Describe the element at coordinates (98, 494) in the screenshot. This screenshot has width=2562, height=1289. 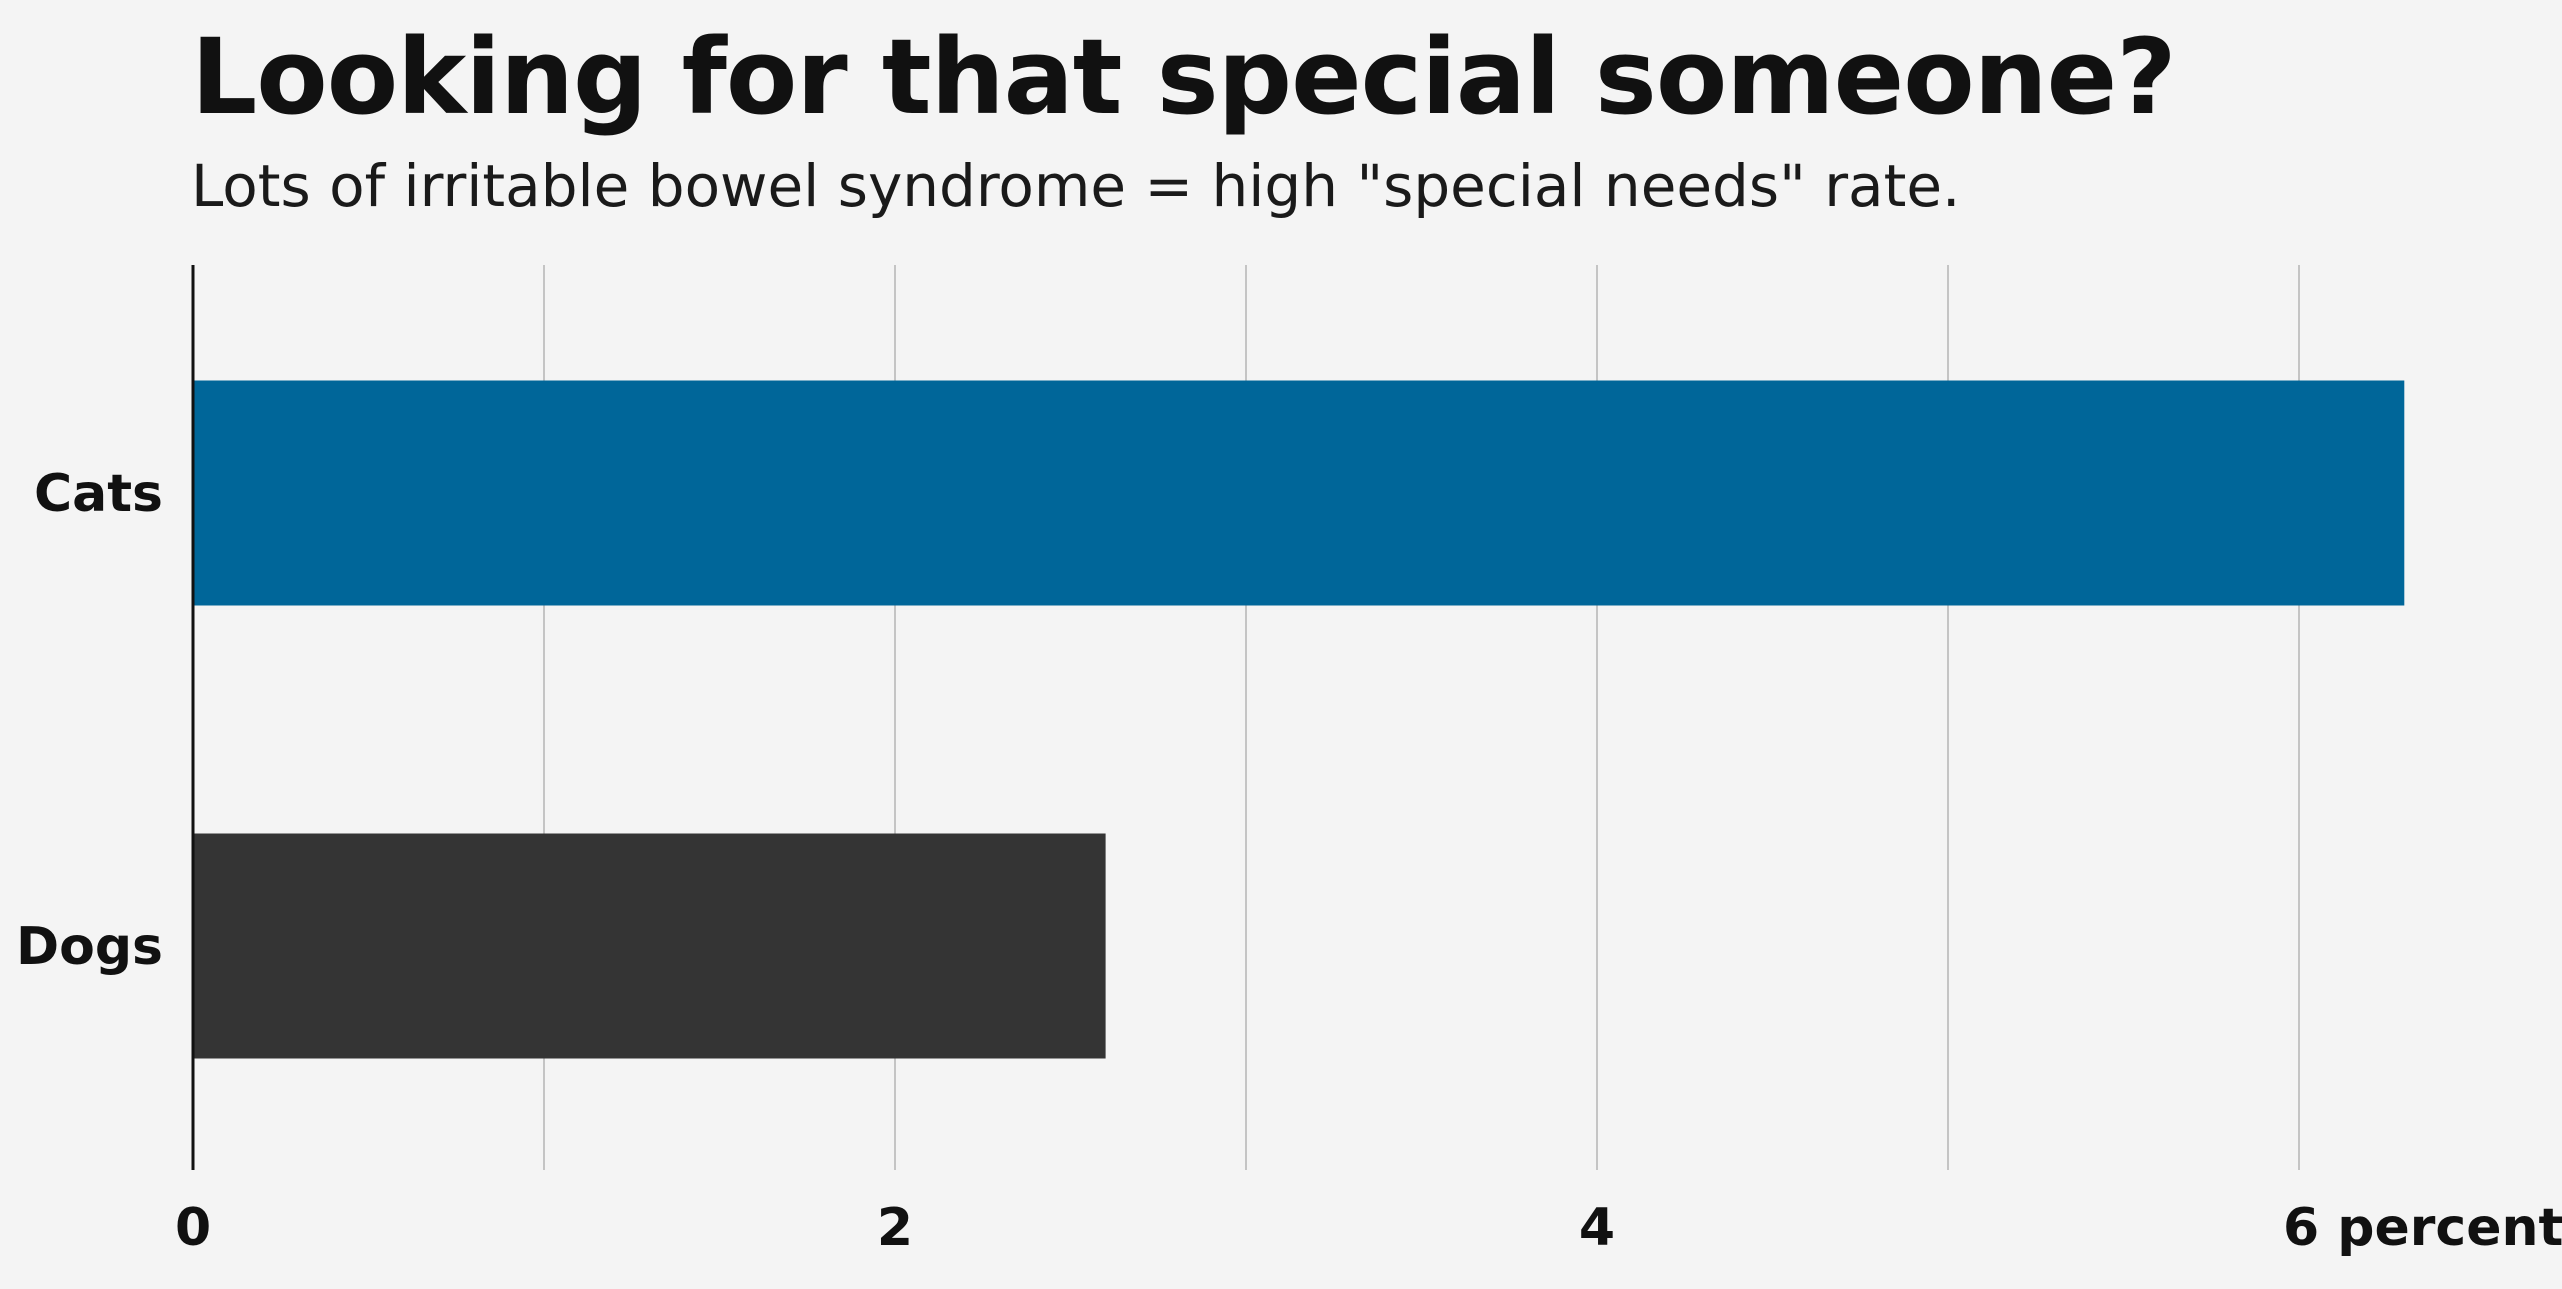
I see `category-label-cats: Cats` at that location.